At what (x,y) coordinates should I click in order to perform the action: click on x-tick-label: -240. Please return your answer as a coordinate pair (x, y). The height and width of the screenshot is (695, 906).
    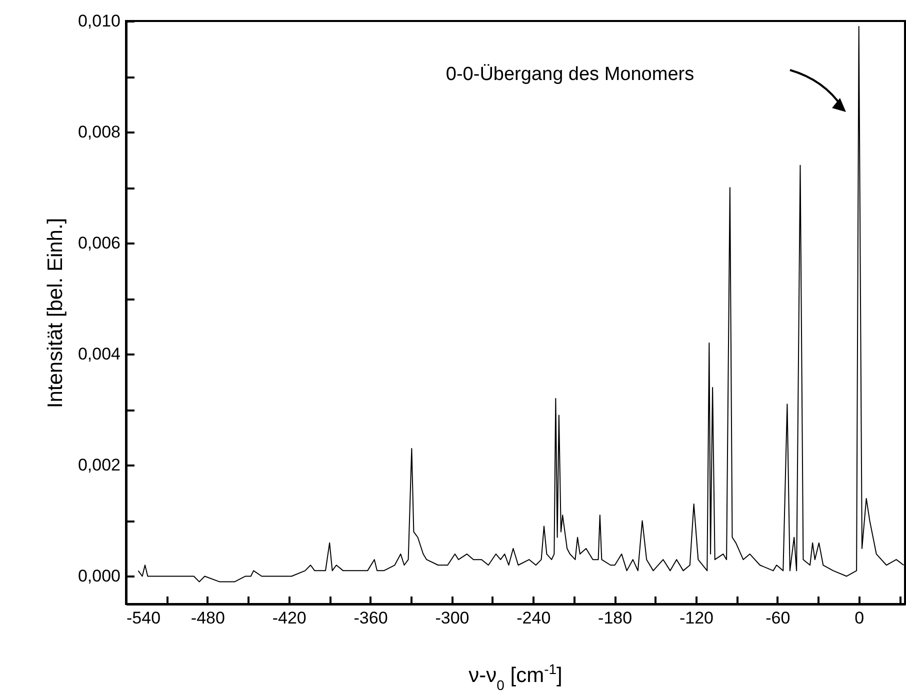
    Looking at the image, I should click on (533, 618).